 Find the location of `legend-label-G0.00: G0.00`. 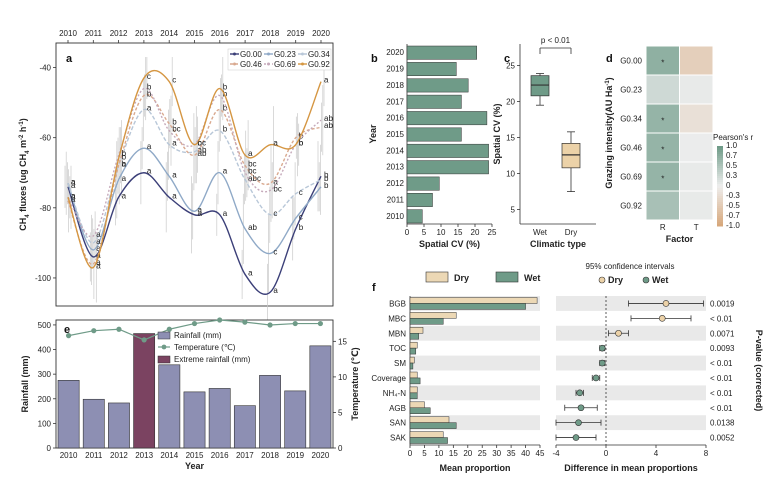

legend-label-G0.00: G0.00 is located at coordinates (251, 54).